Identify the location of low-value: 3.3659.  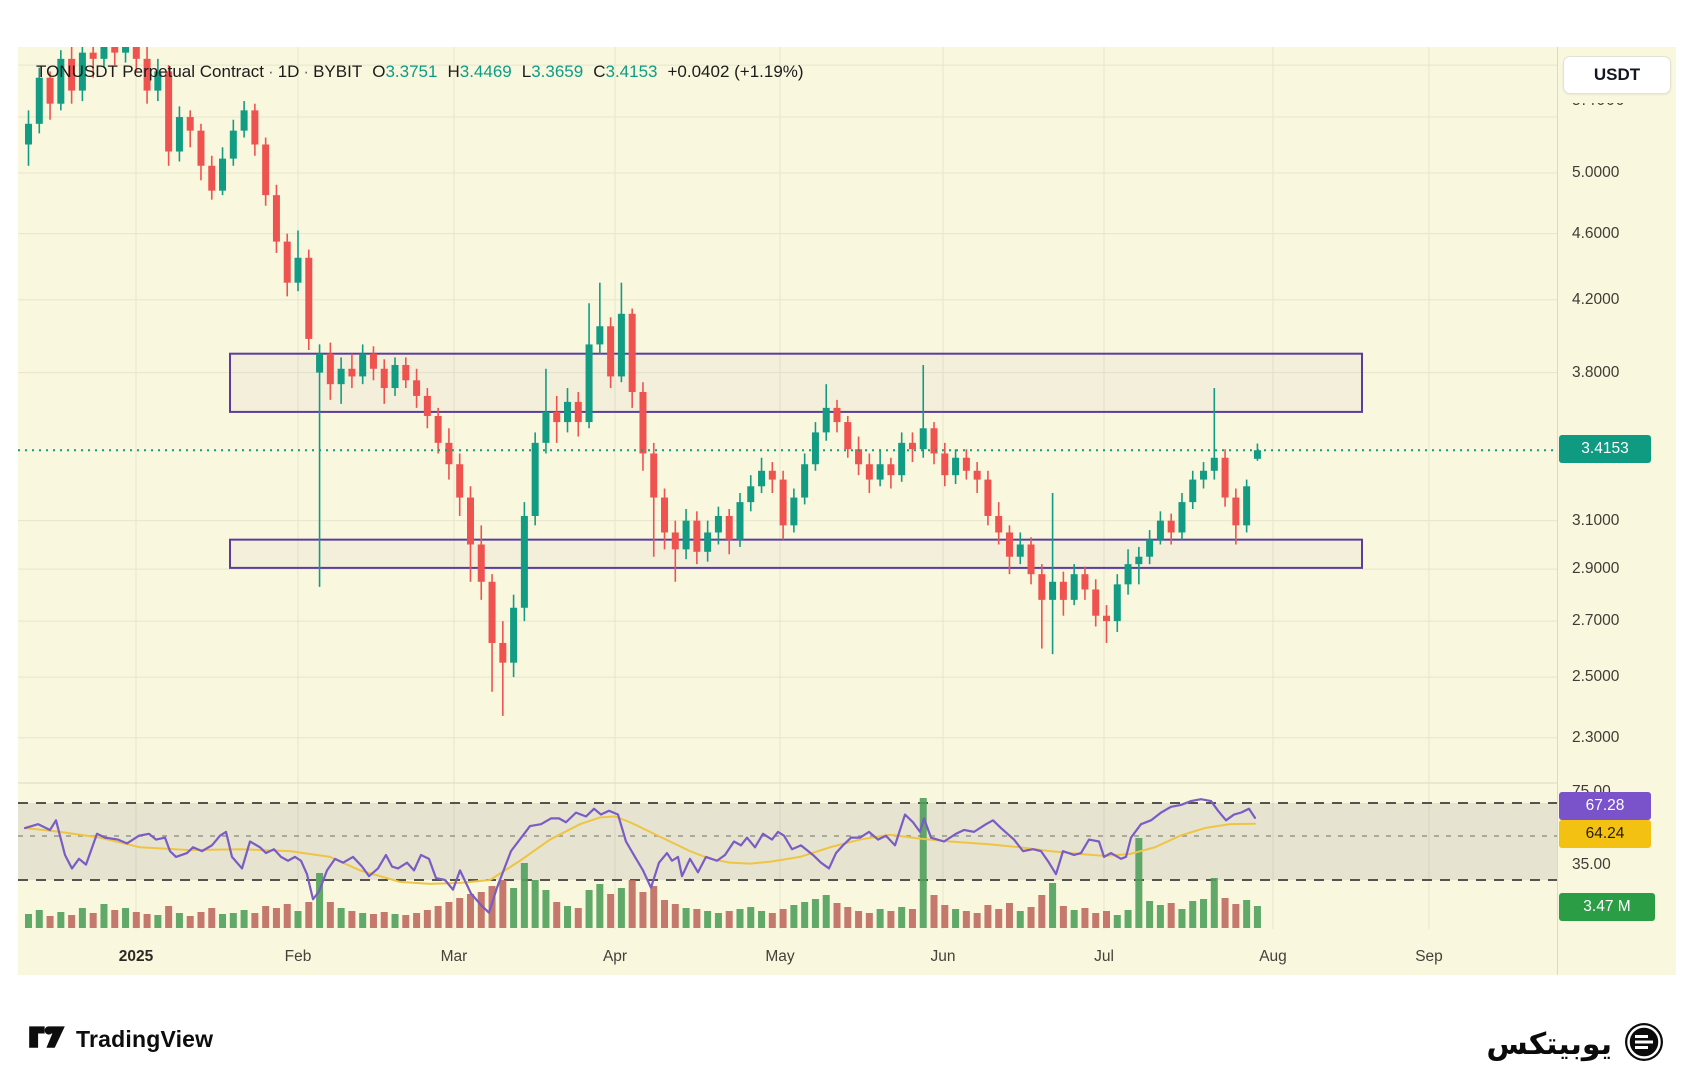
(557, 71).